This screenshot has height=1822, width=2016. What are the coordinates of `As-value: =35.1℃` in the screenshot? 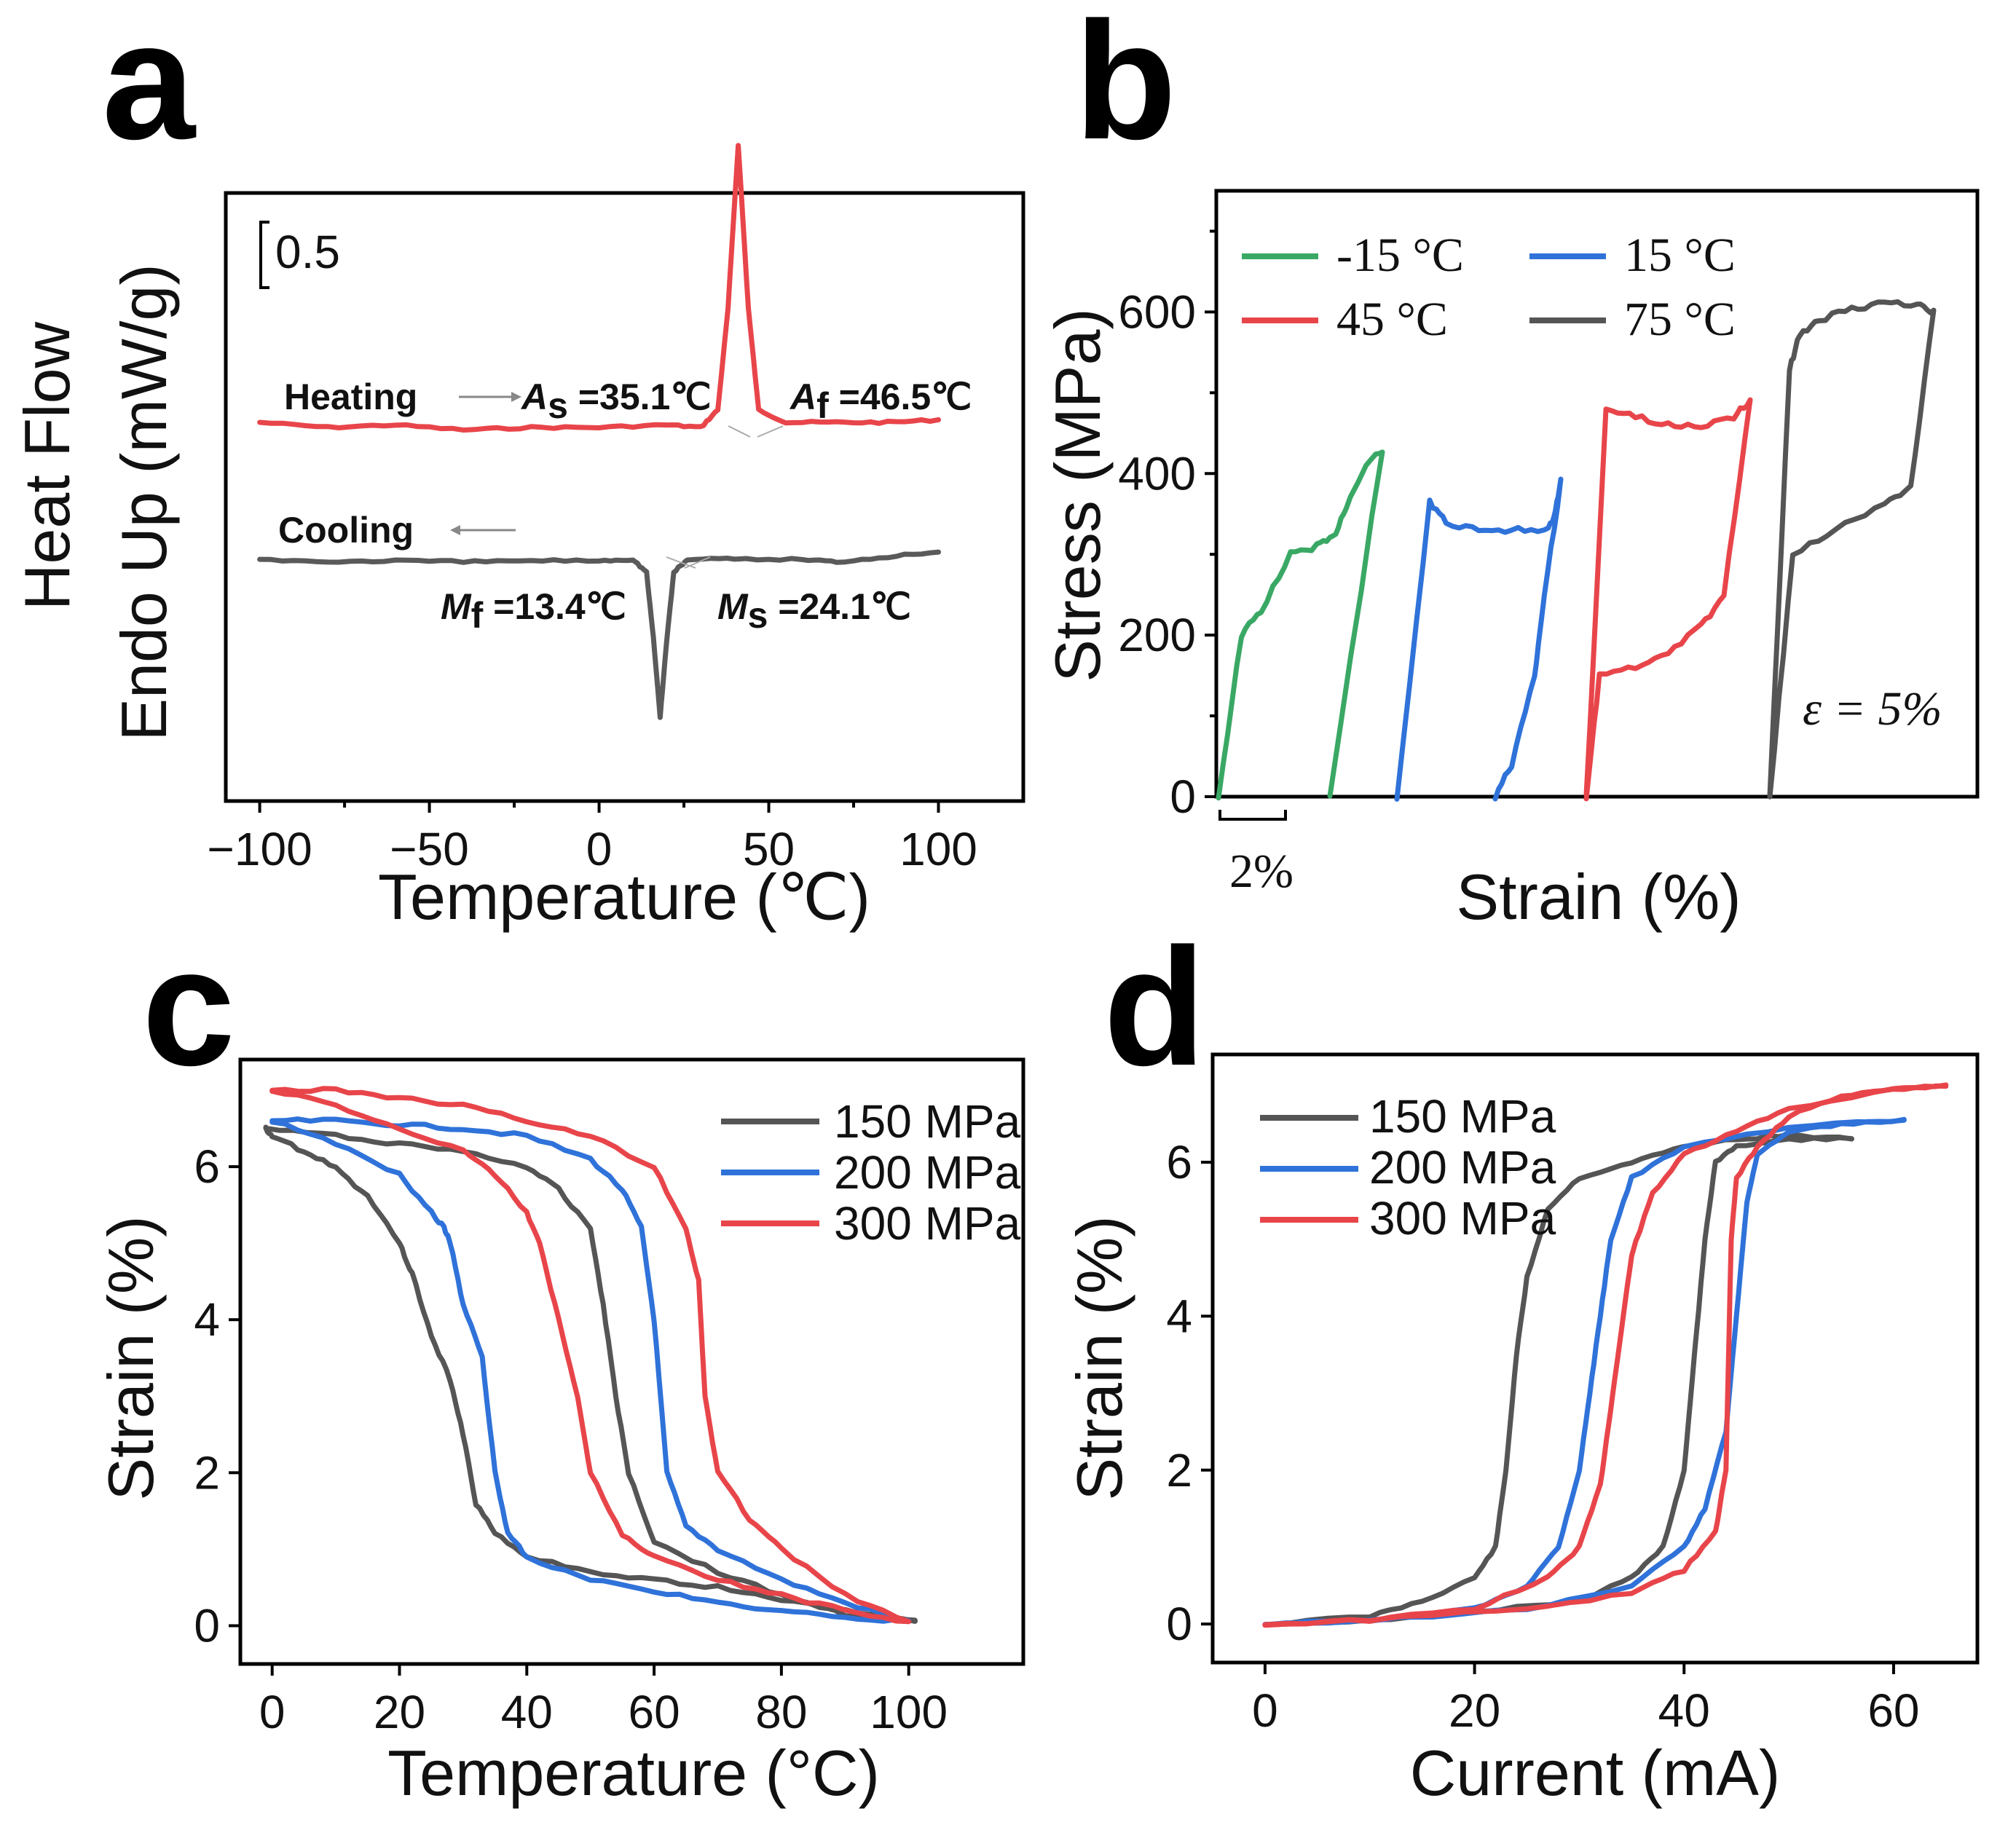 It's located at (640, 396).